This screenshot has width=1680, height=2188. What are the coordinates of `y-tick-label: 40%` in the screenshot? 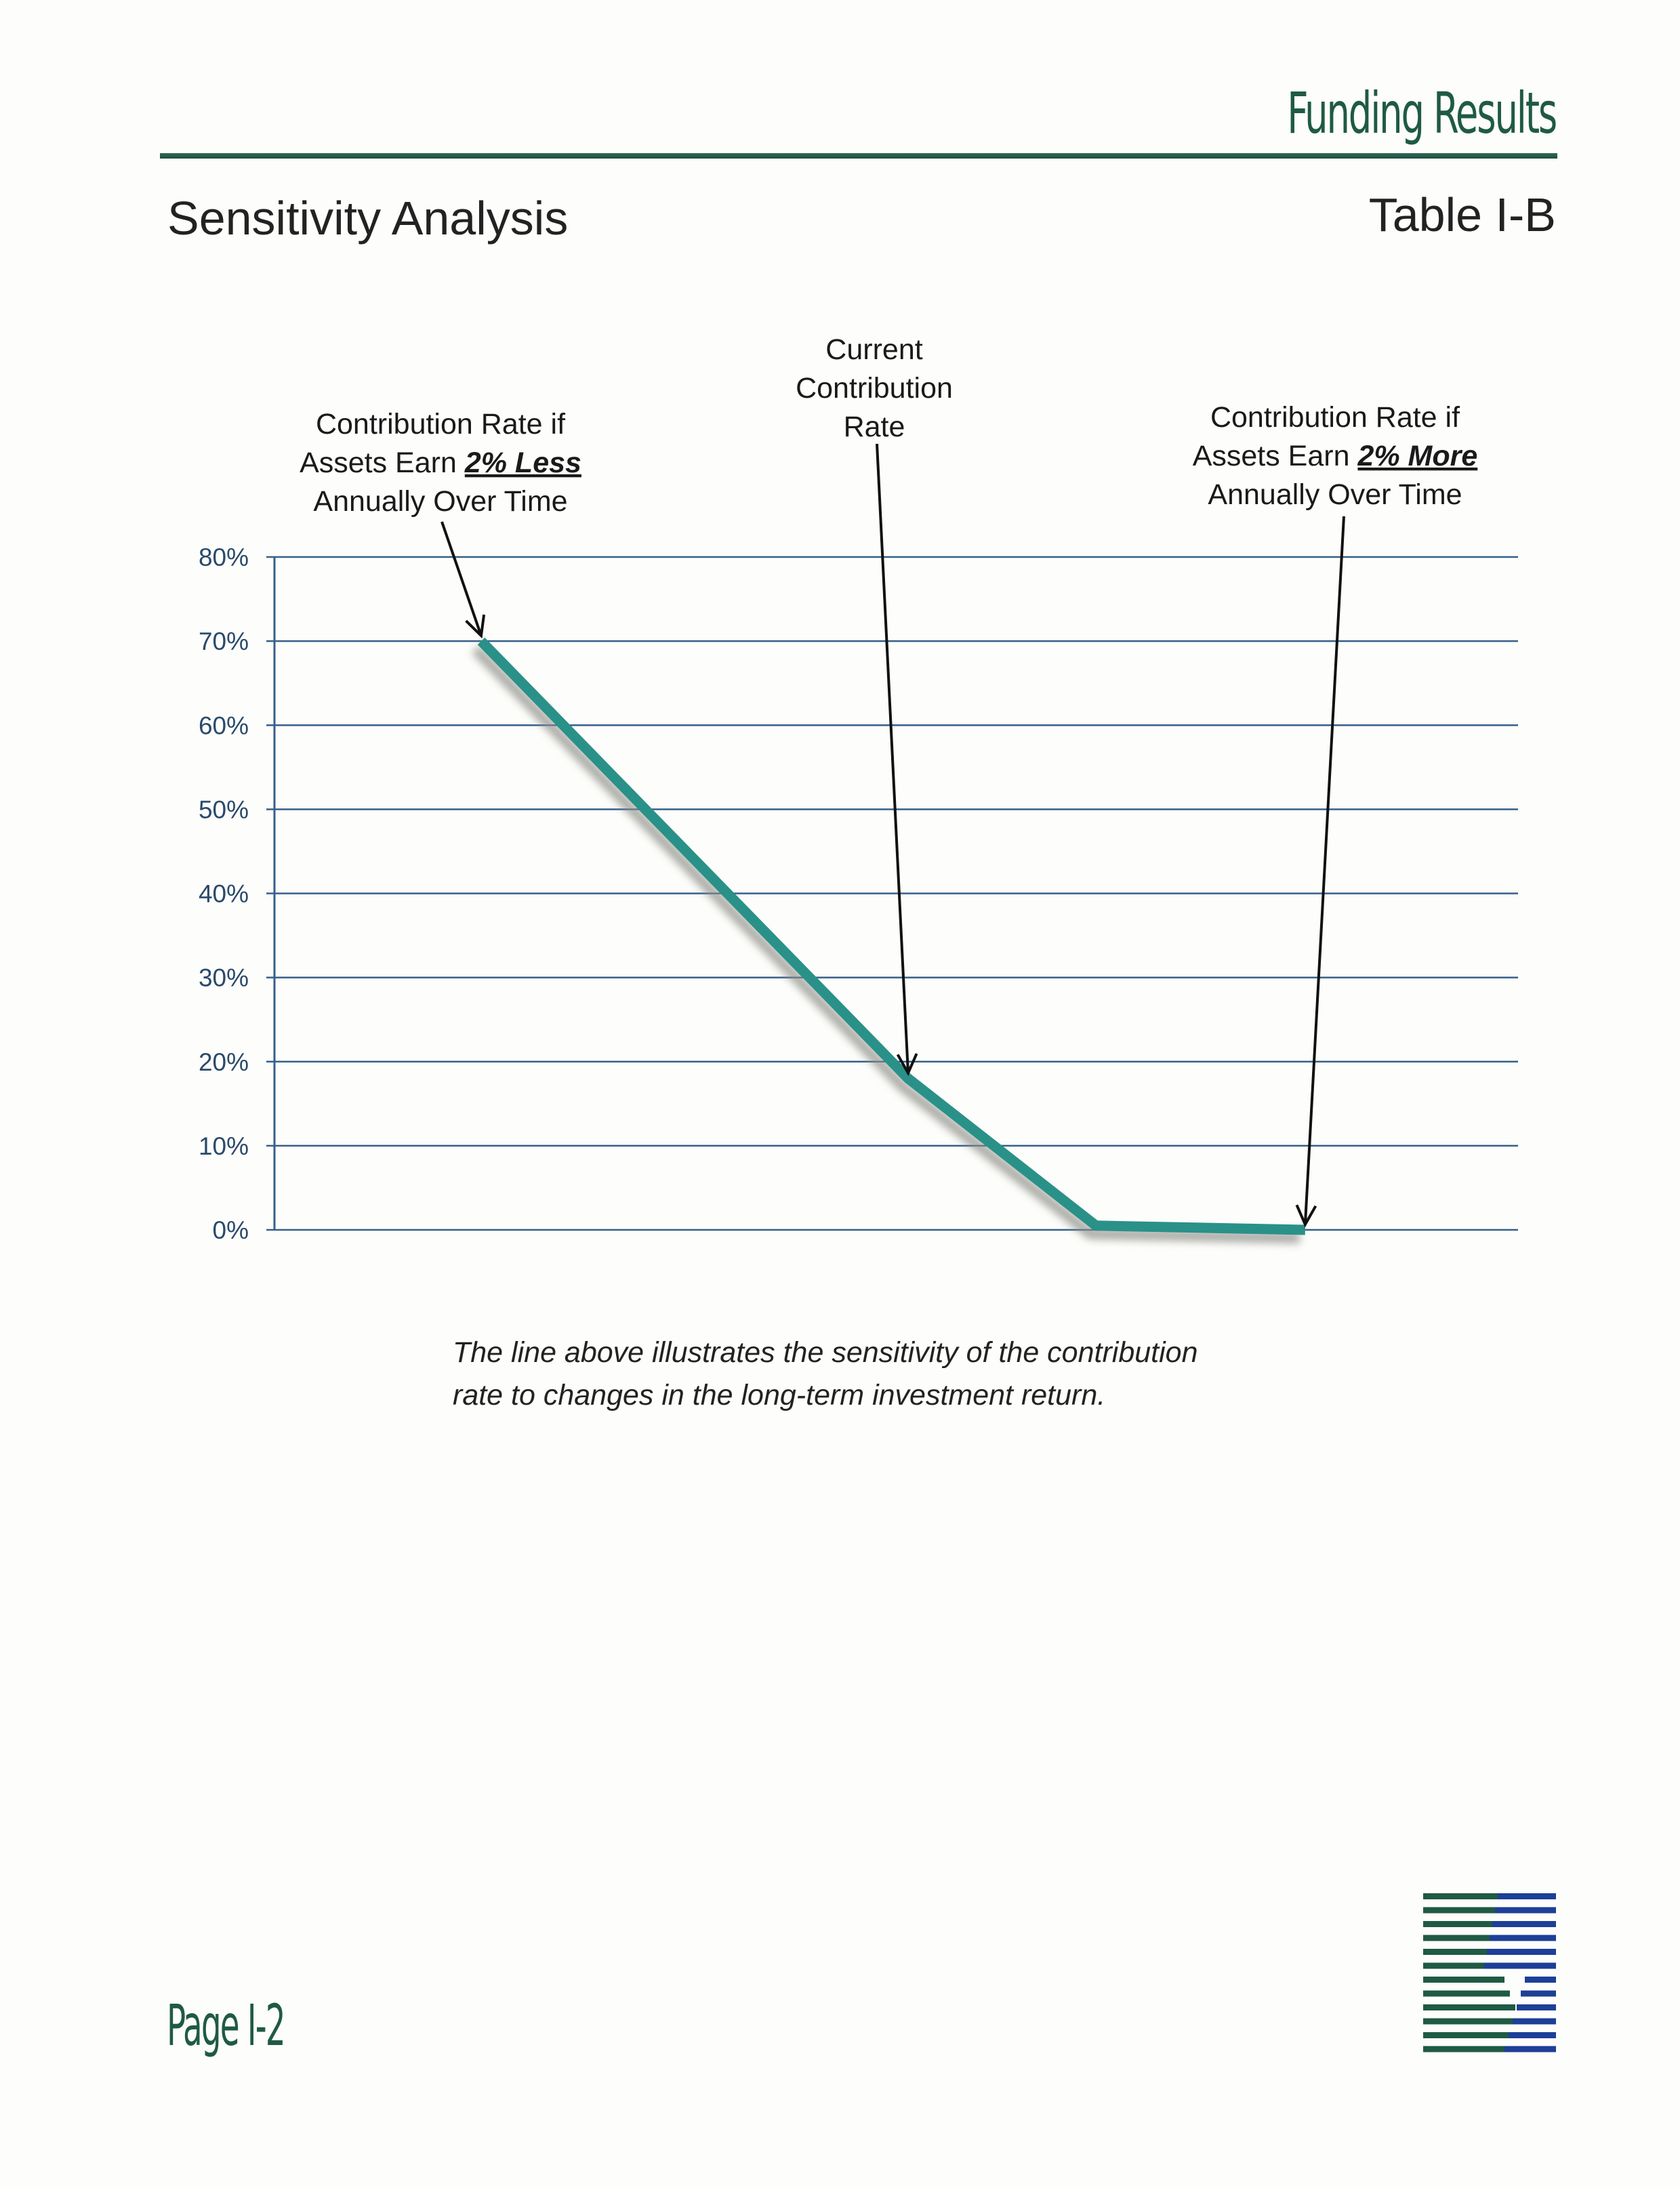 It's located at (224, 894).